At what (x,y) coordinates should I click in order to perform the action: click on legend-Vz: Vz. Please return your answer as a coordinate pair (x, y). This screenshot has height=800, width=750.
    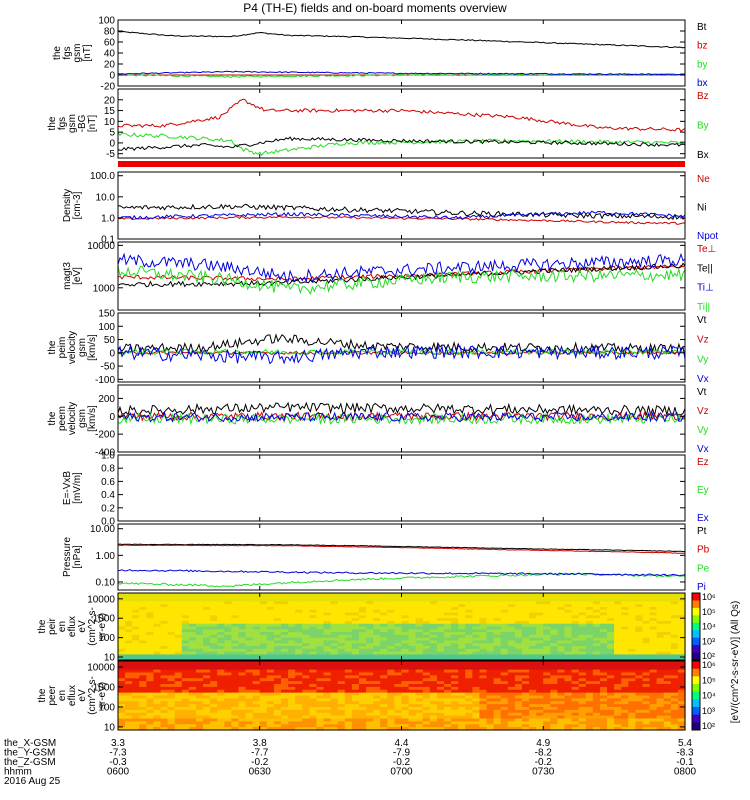
    Looking at the image, I should click on (703, 340).